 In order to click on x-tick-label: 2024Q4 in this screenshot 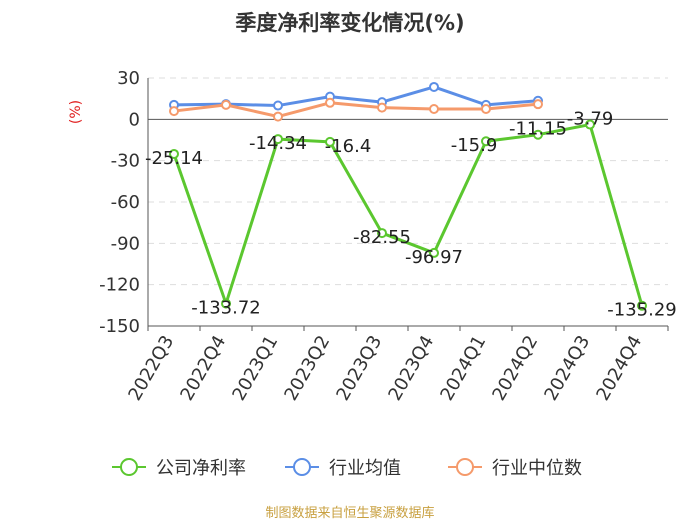, I will do `click(619, 368)`.